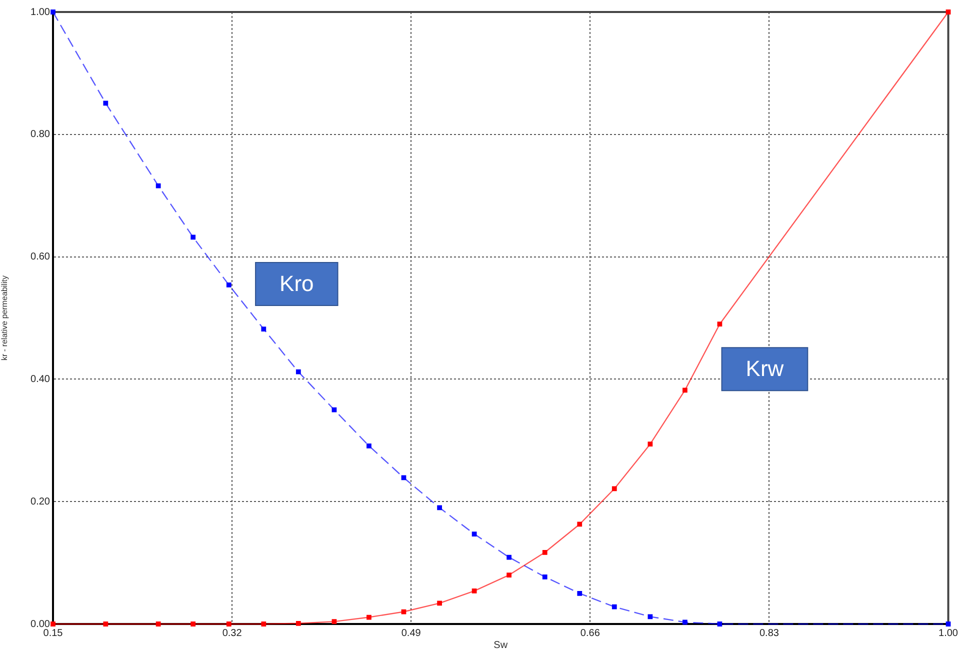 Image resolution: width=961 pixels, height=651 pixels. I want to click on y-tick-label: 1.00, so click(40, 12).